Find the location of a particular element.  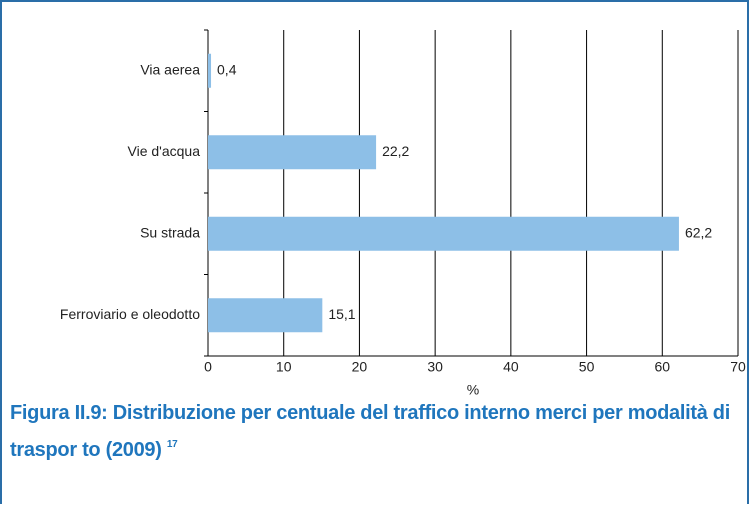

value-label: 15,1 is located at coordinates (341, 314).